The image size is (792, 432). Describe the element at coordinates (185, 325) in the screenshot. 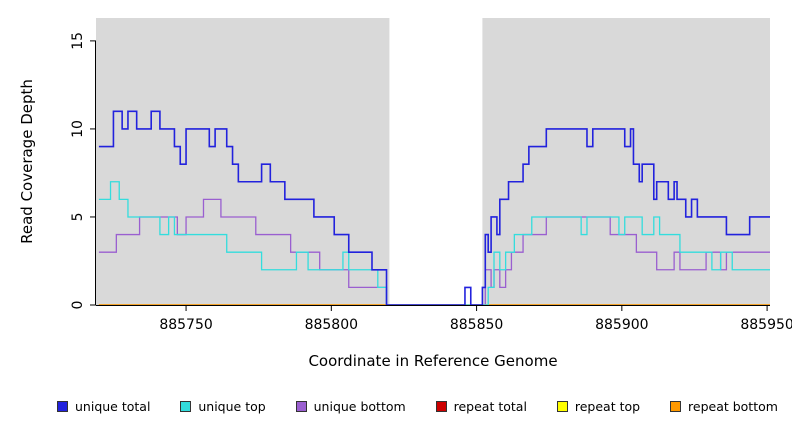

I see `x-tick-label: 885750` at that location.